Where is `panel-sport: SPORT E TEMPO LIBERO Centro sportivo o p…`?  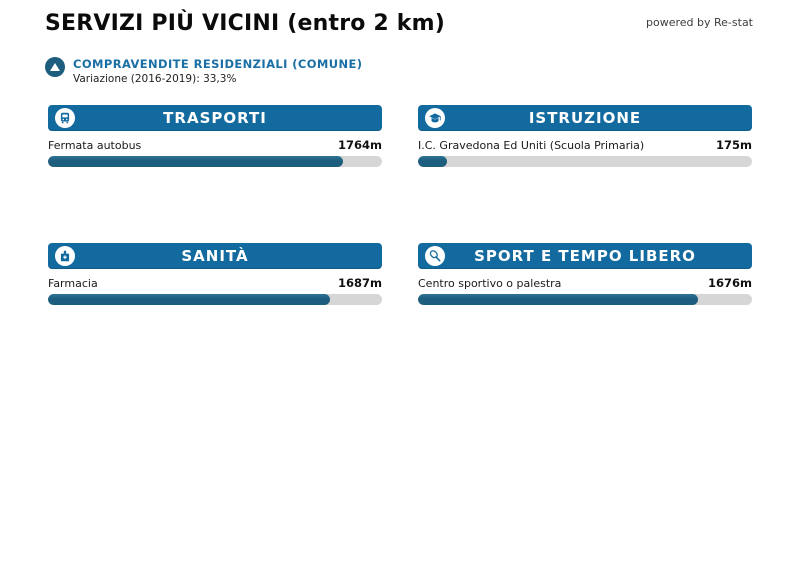 panel-sport: SPORT E TEMPO LIBERO Centro sportivo o p… is located at coordinates (585, 274).